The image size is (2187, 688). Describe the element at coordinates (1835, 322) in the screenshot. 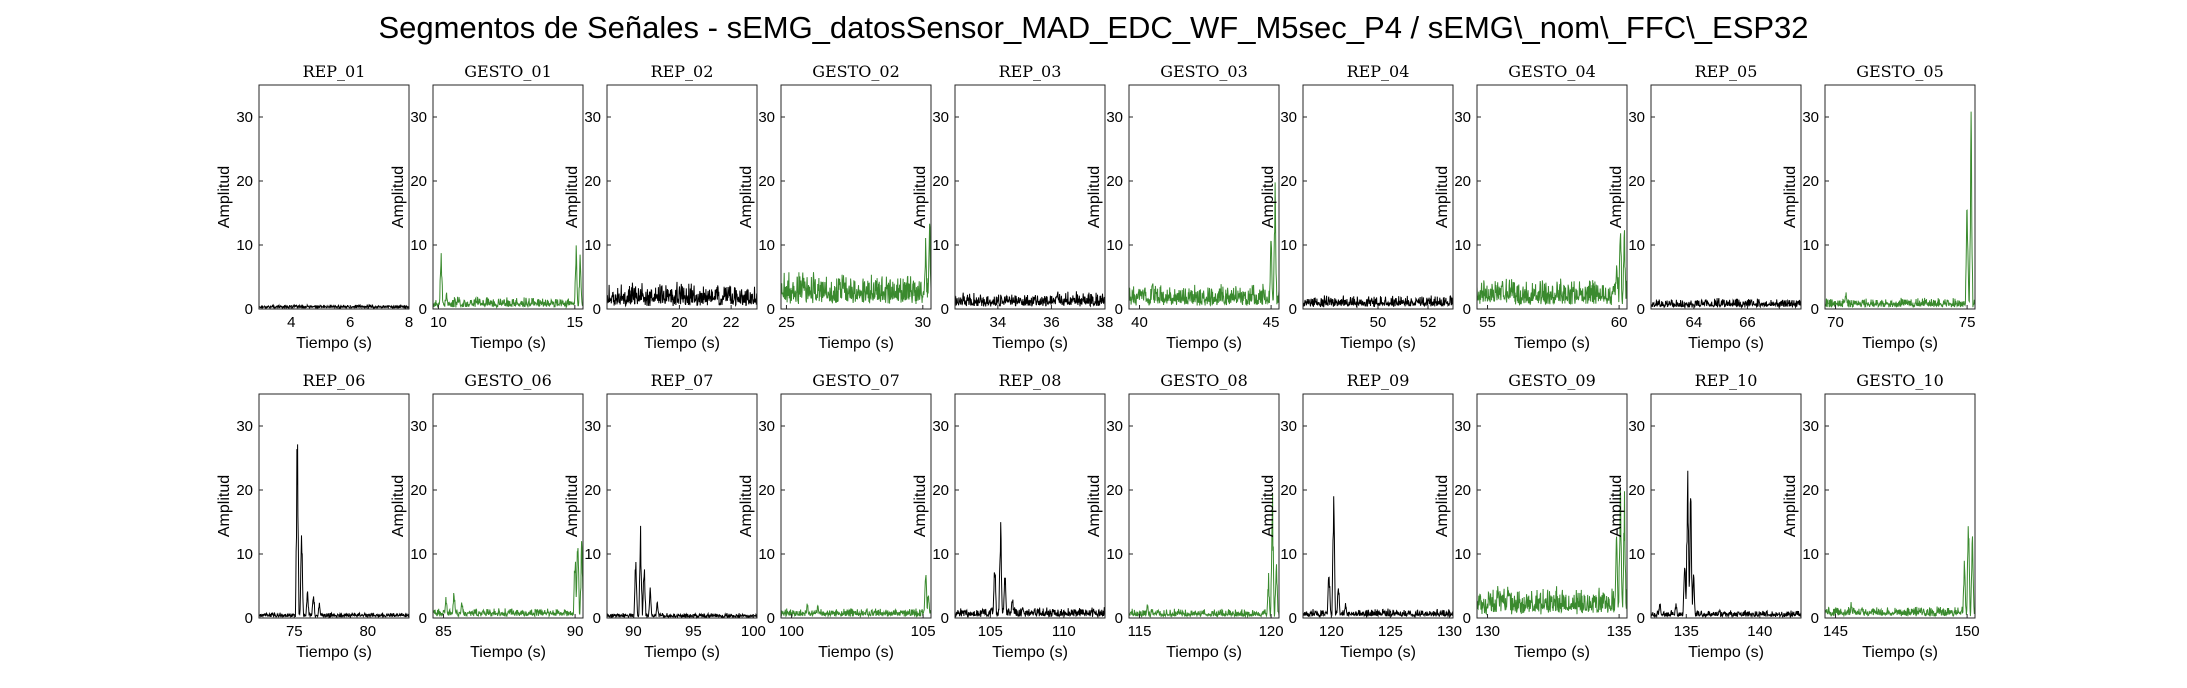

I see `x-tick-label: 70` at that location.